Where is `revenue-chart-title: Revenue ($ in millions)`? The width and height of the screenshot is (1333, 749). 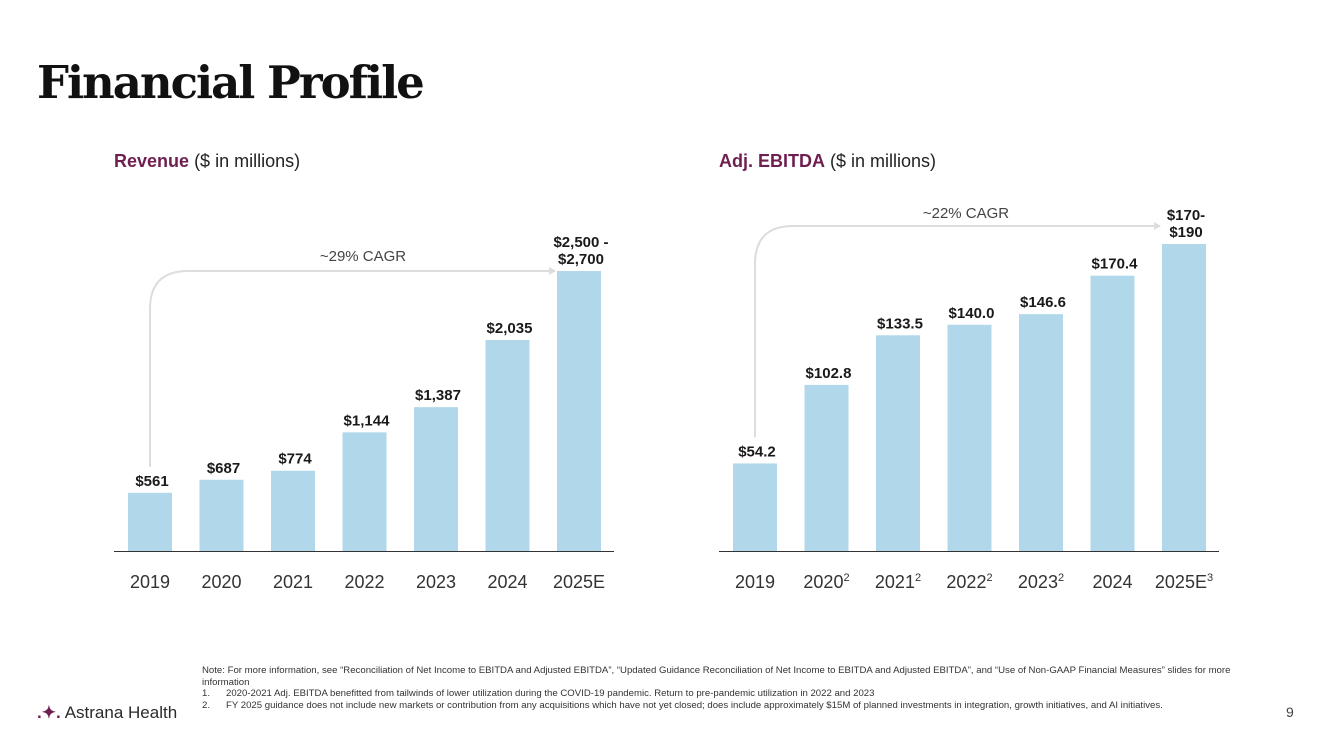
revenue-chart-title: Revenue ($ in millions) is located at coordinates (207, 161).